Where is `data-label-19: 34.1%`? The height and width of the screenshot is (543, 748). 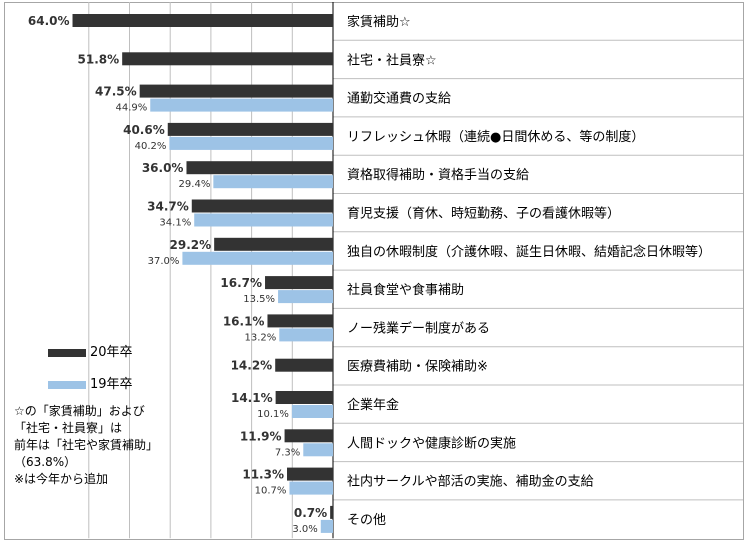
data-label-19: 34.1% is located at coordinates (175, 223).